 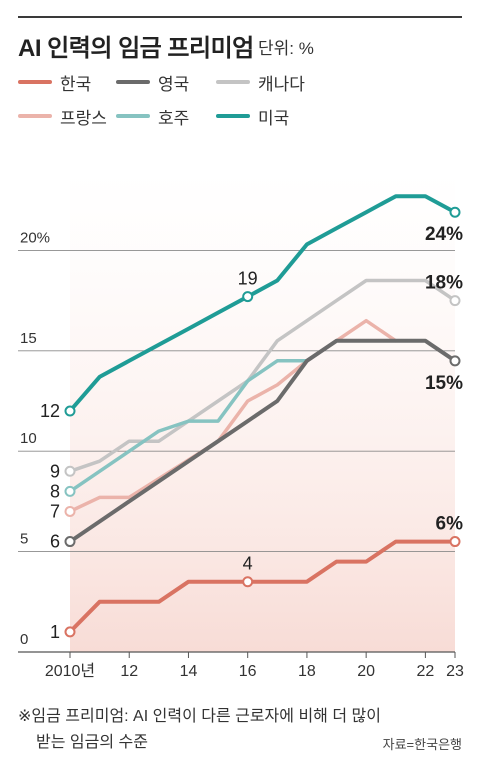 What do you see at coordinates (24, 539) in the screenshot?
I see `y-tick-label: 5` at bounding box center [24, 539].